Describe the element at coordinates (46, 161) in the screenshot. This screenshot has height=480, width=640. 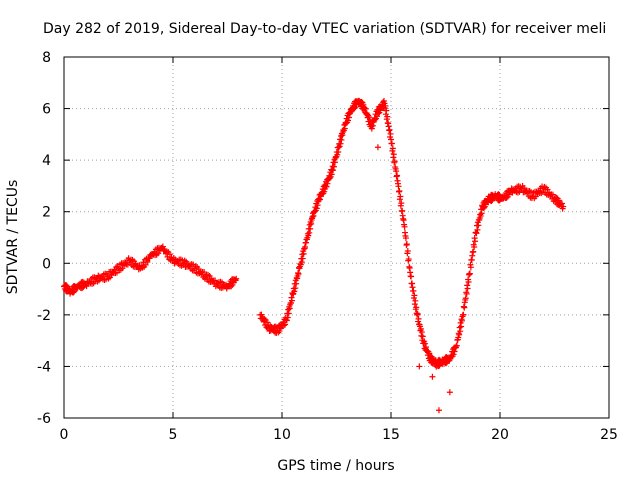
I see `y-tick-label: 4` at that location.